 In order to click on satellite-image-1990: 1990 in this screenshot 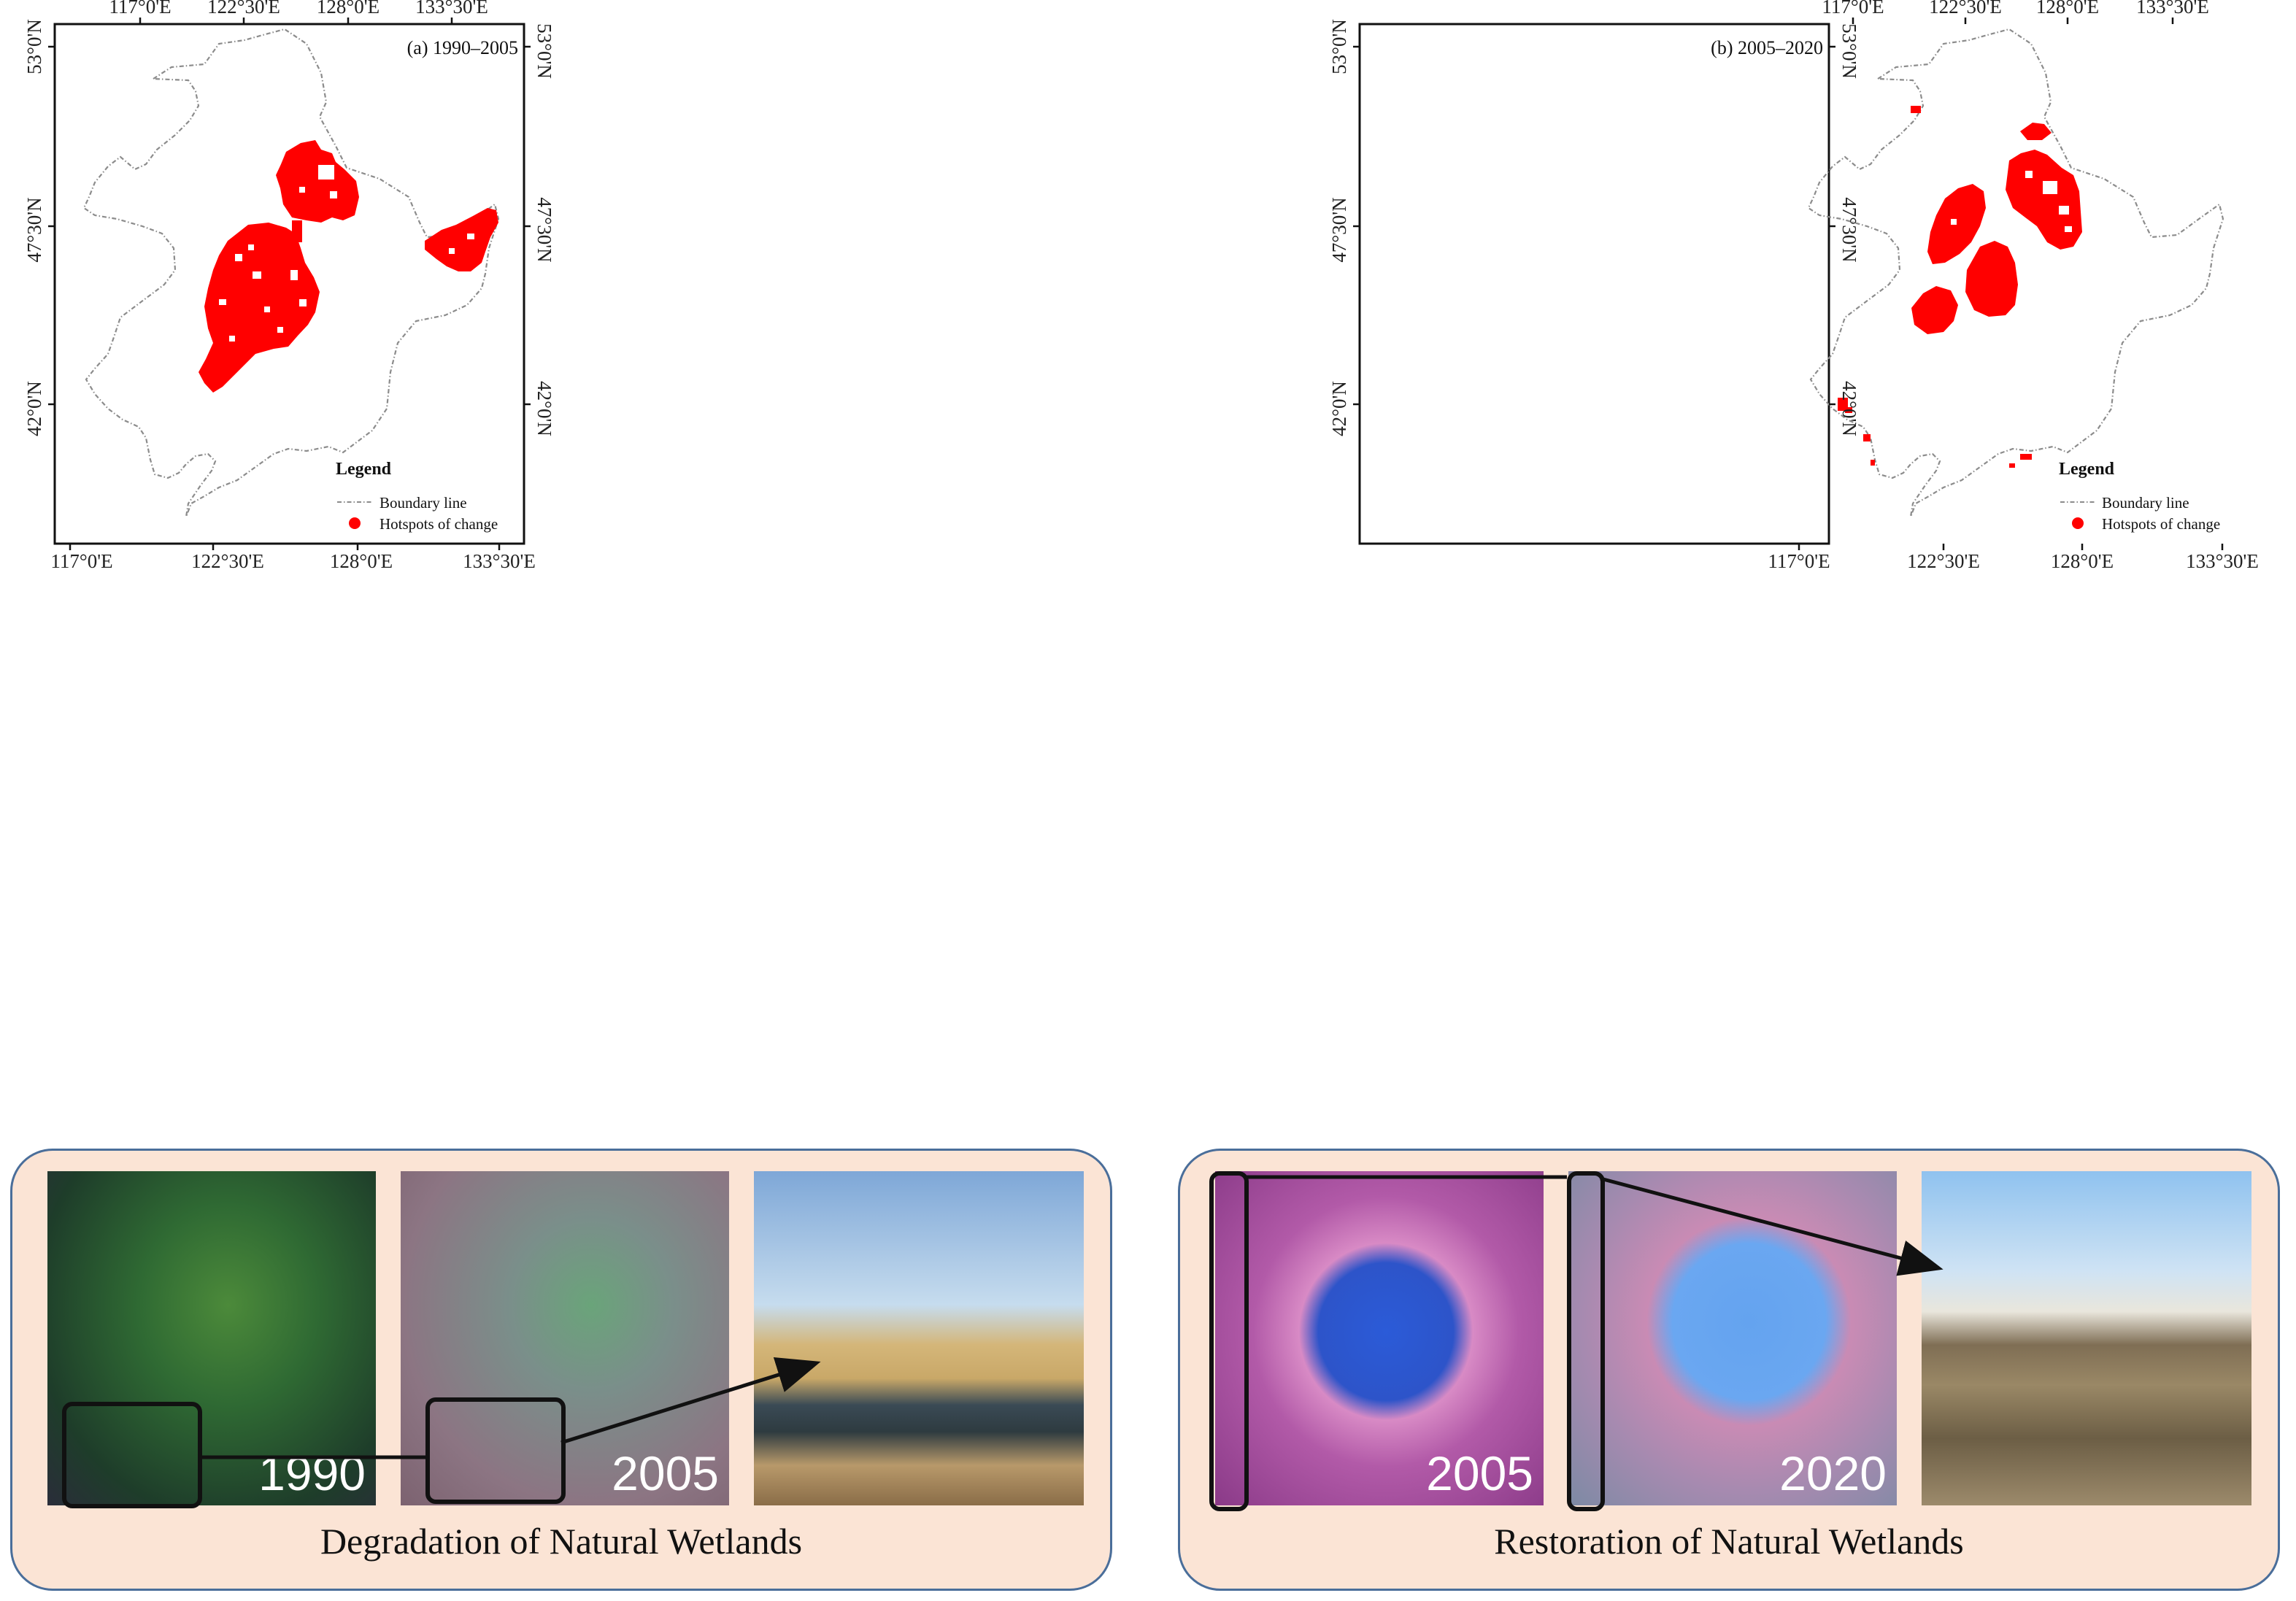, I will do `click(212, 1338)`.